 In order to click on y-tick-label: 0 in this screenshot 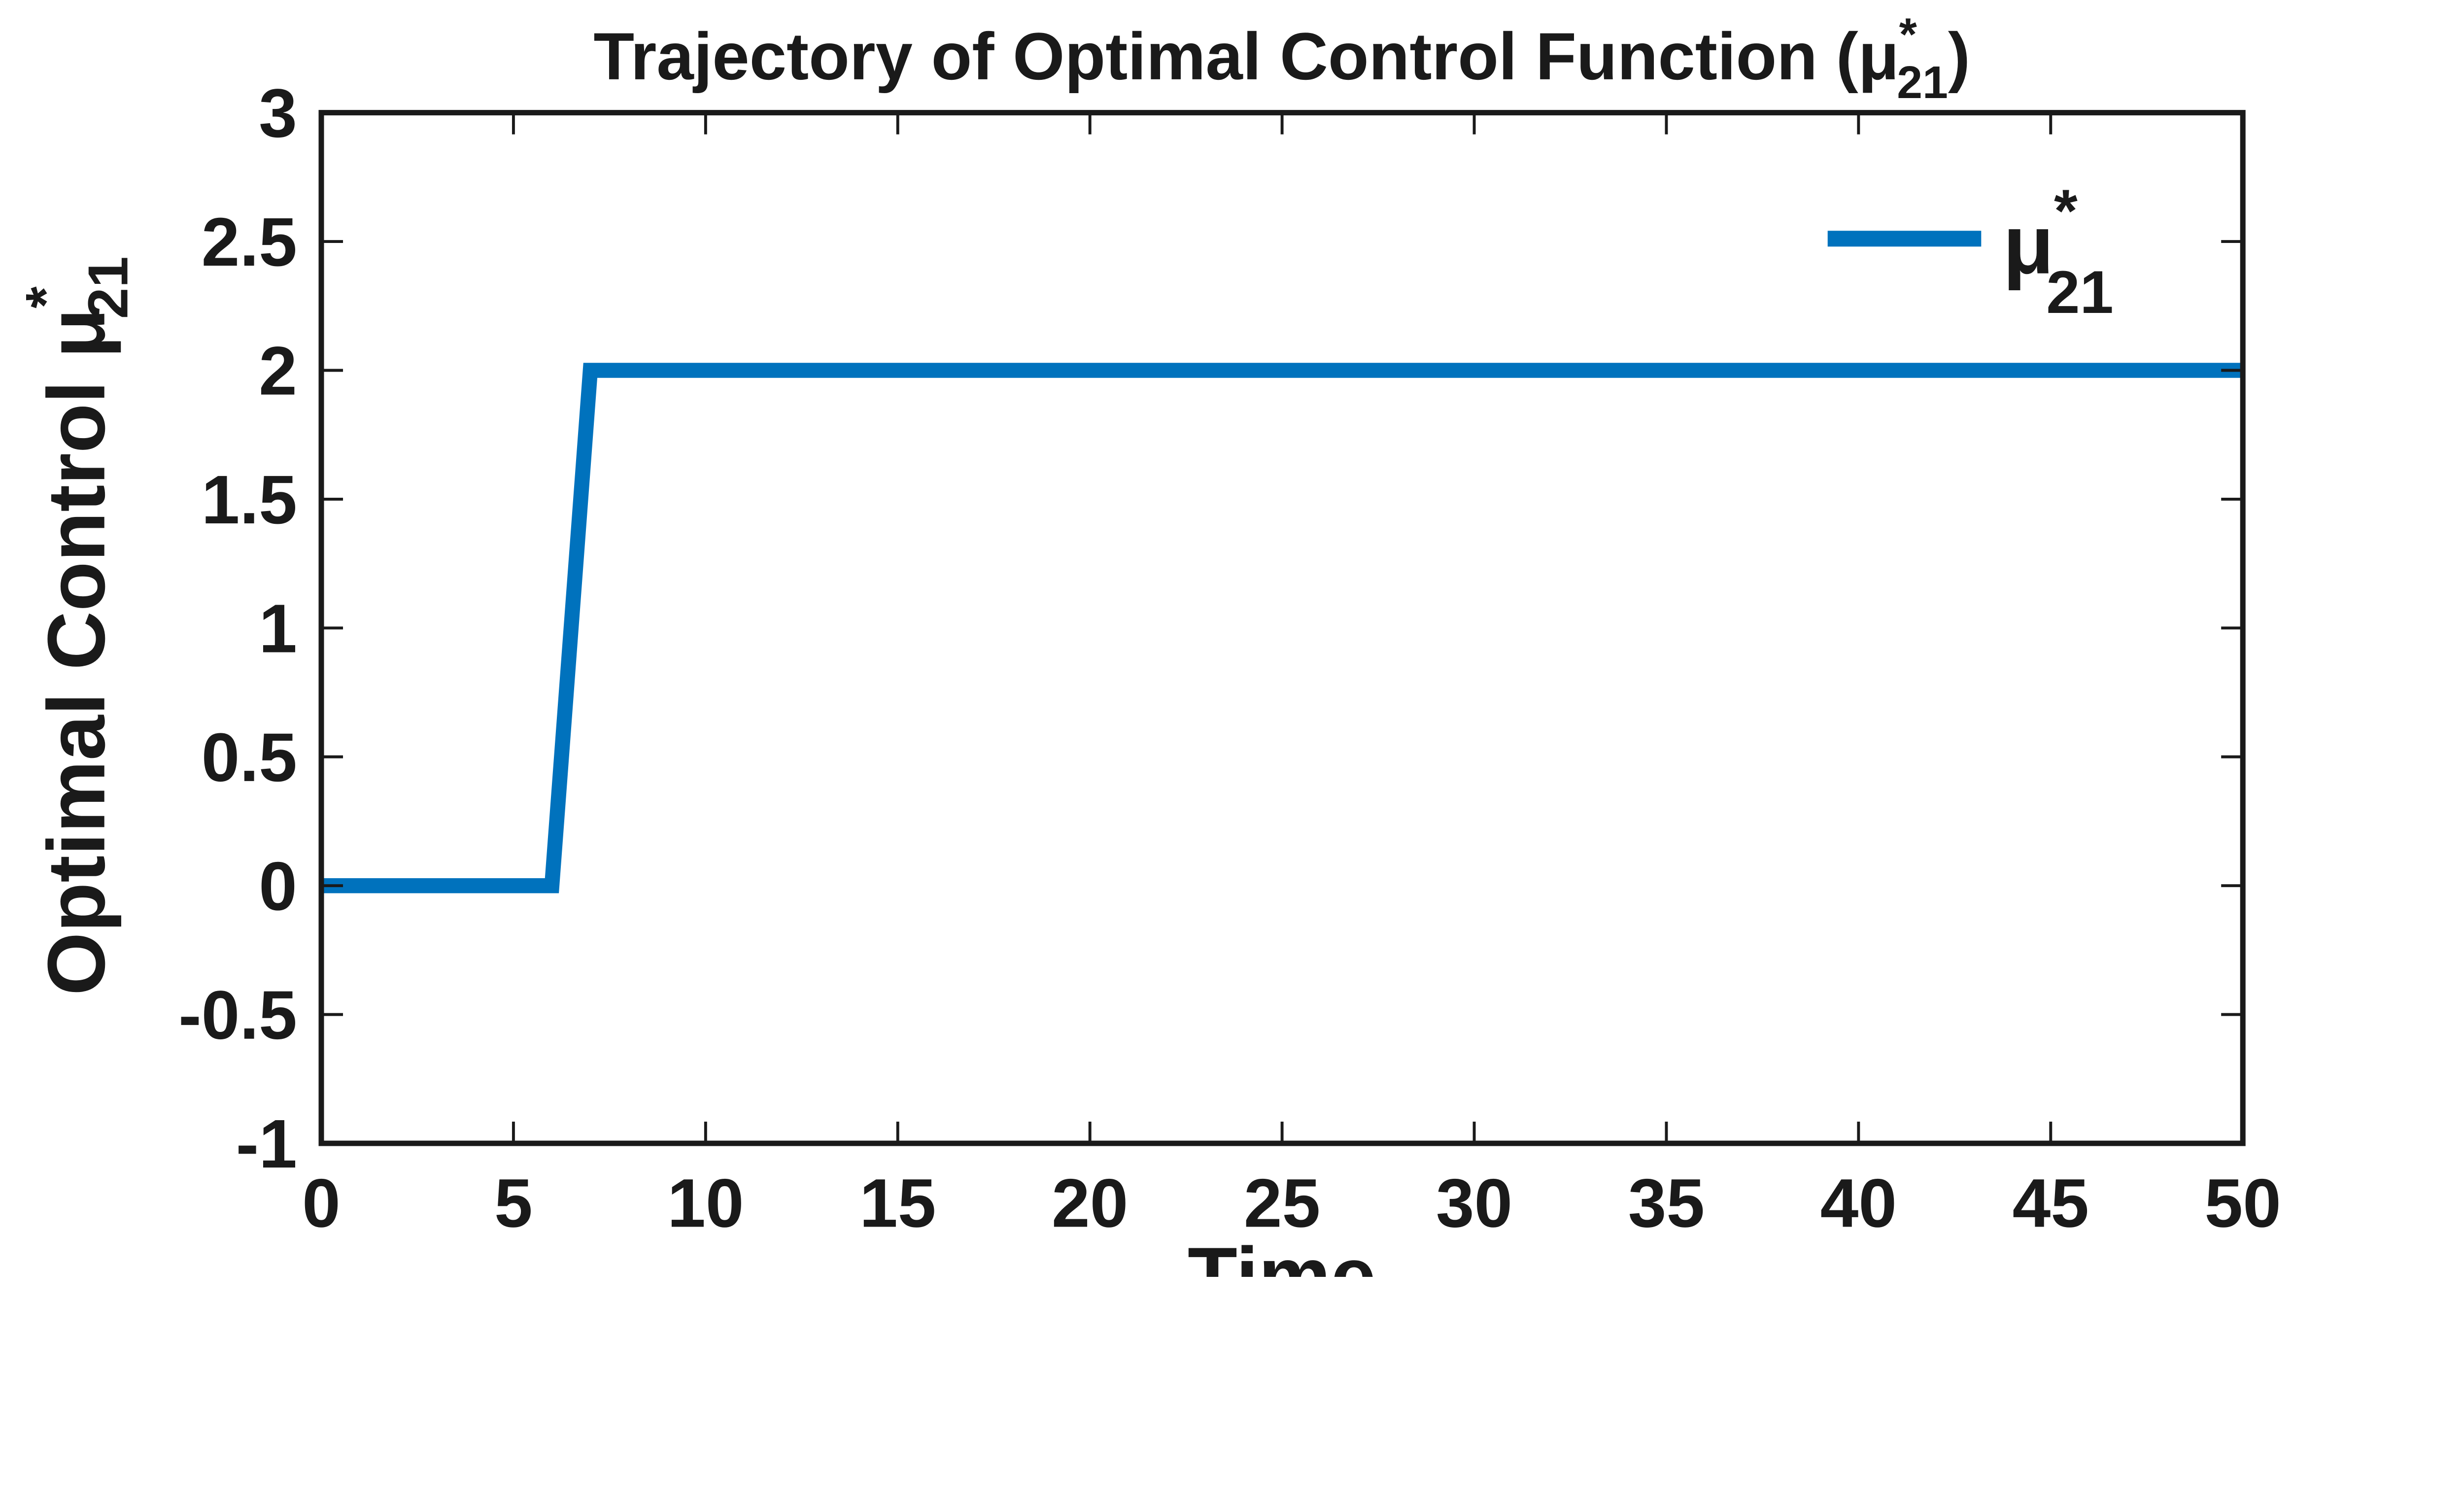, I will do `click(278, 887)`.